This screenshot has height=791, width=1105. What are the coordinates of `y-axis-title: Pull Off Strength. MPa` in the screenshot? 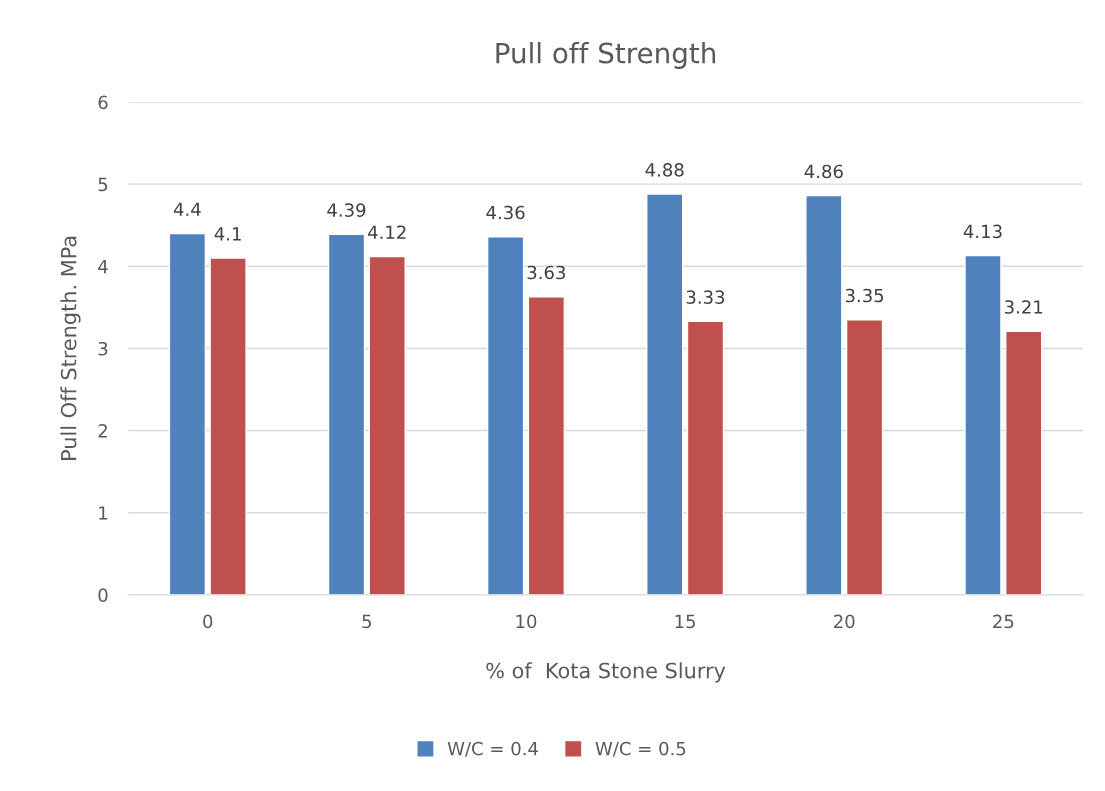 It's located at (70, 348).